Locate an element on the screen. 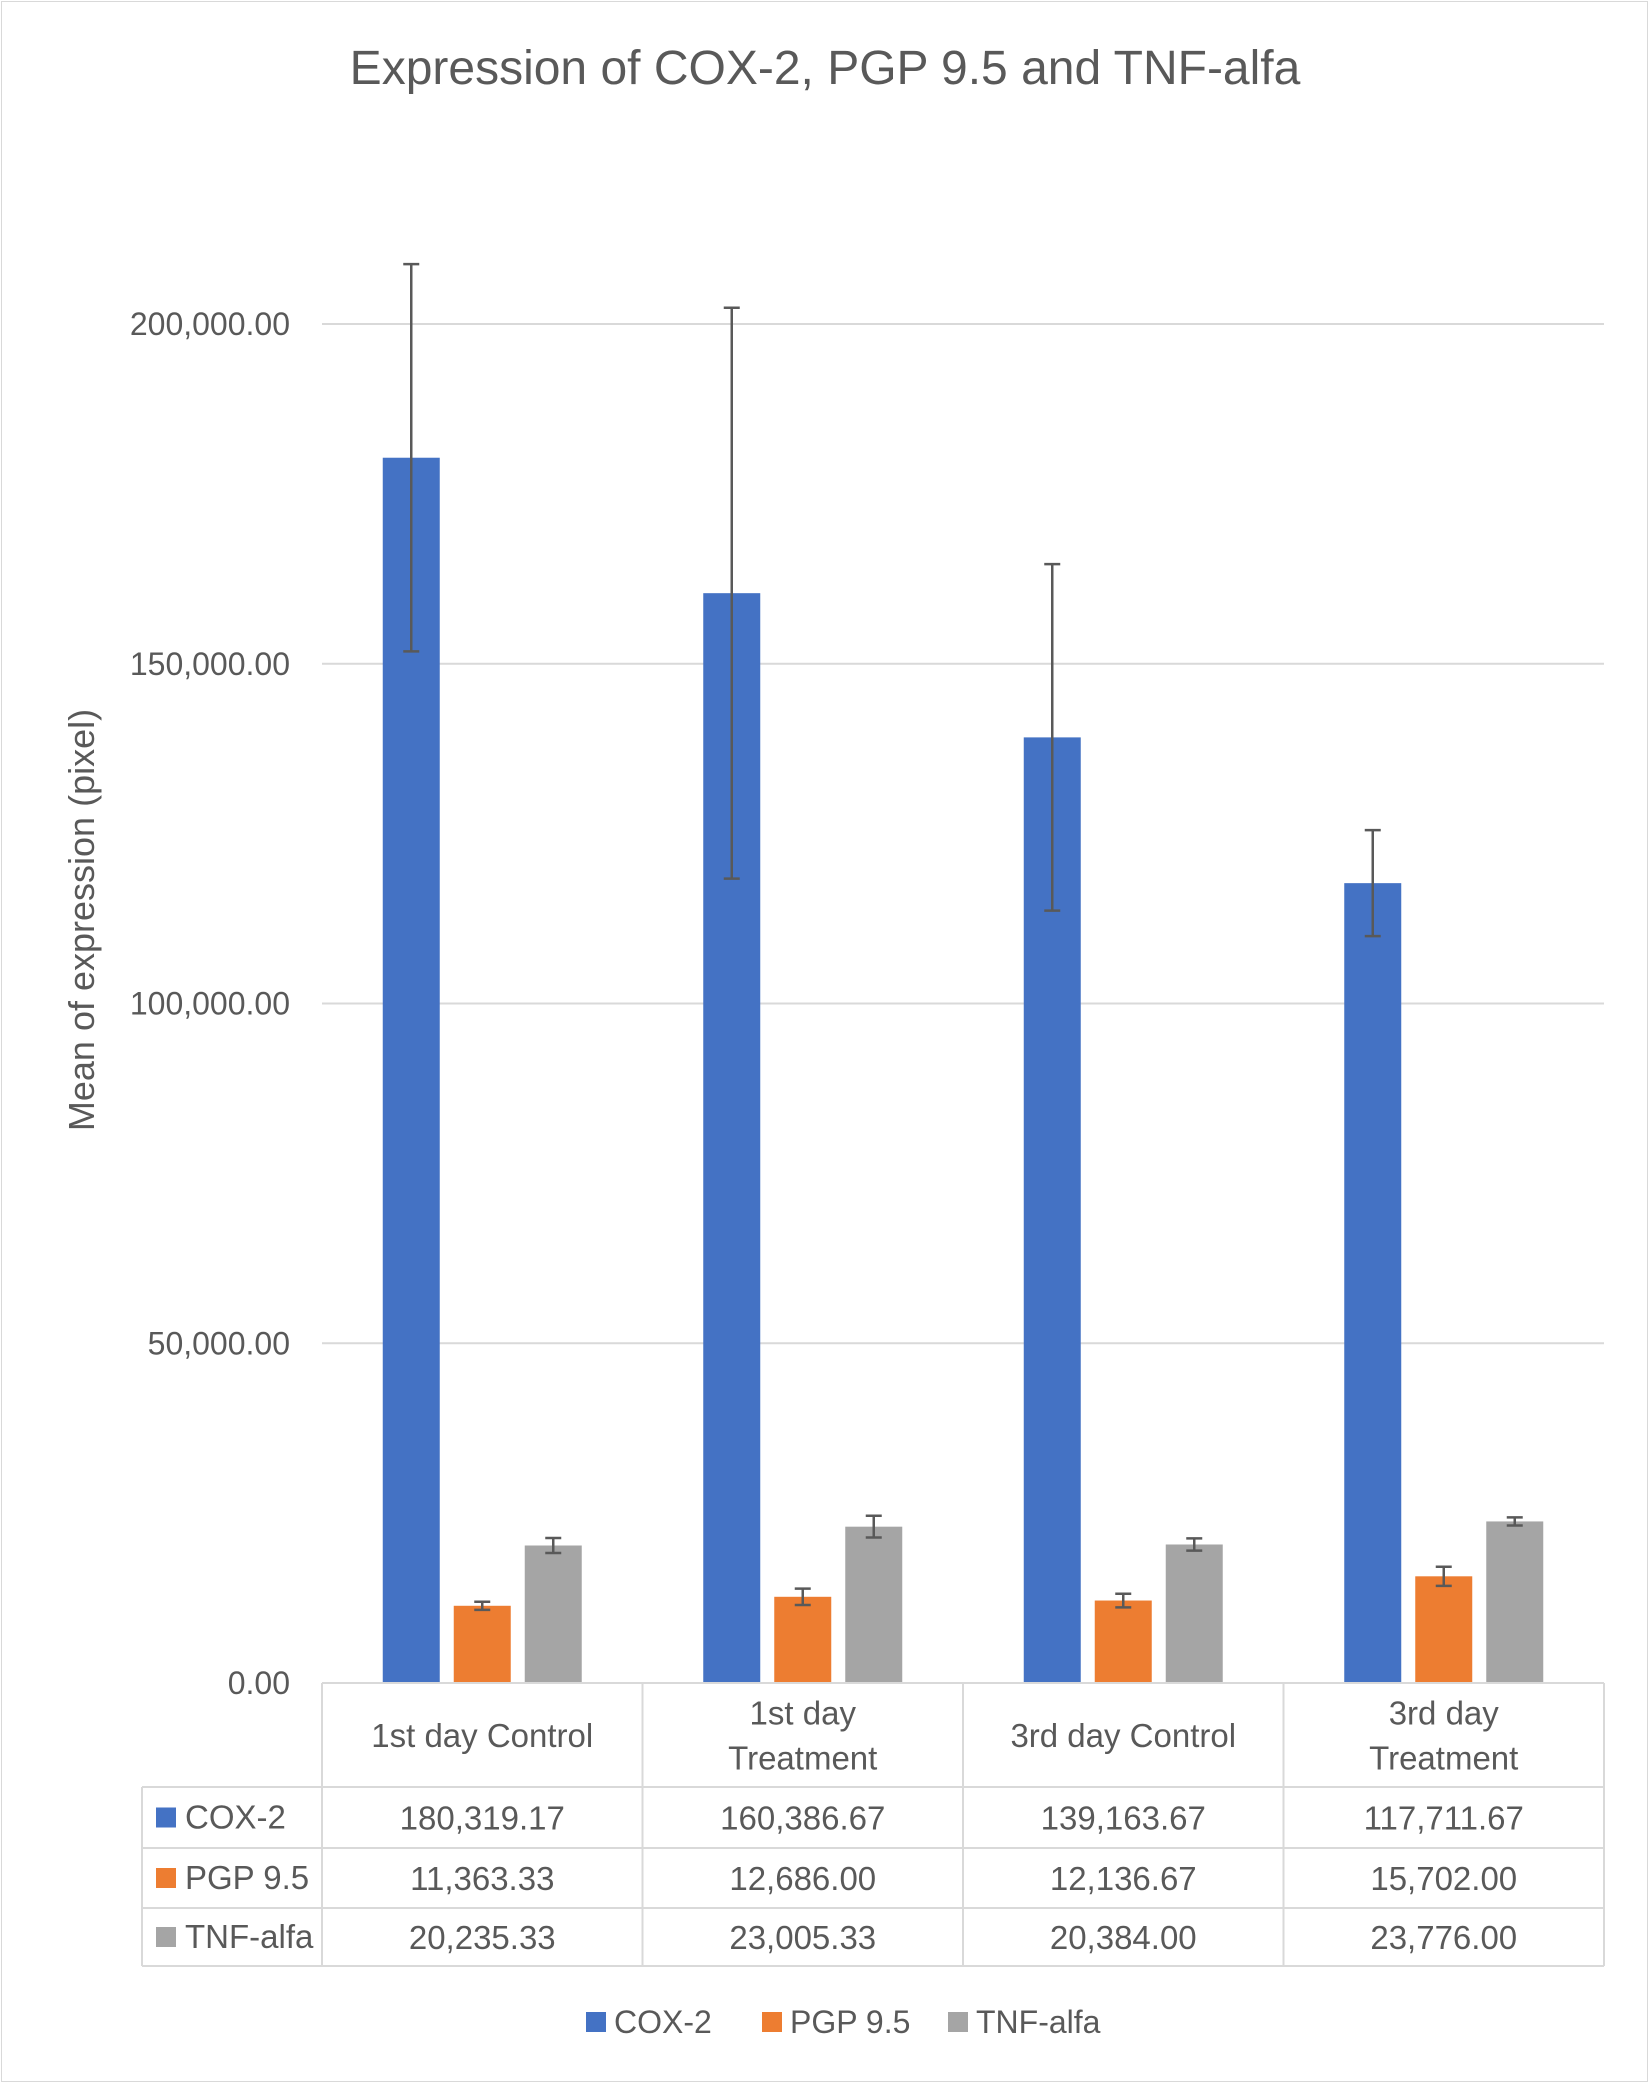  table-cell: 15,702.00 is located at coordinates (1443, 1878).